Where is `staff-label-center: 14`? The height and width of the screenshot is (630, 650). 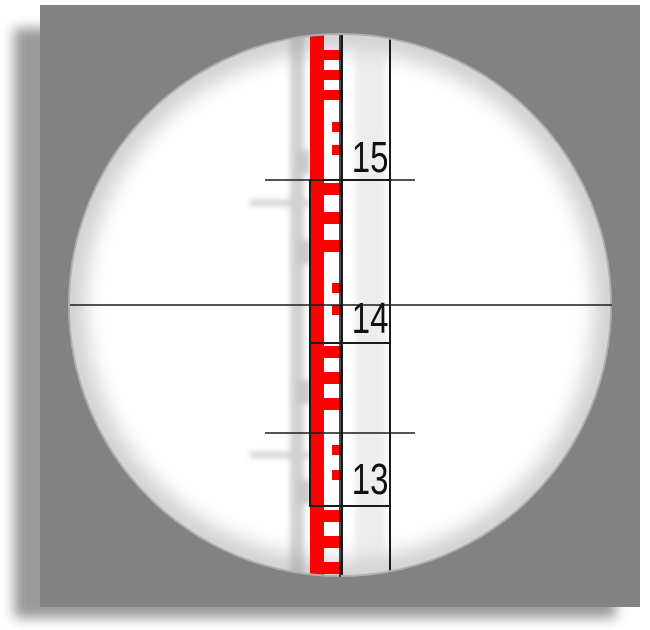 staff-label-center: 14 is located at coordinates (370, 319).